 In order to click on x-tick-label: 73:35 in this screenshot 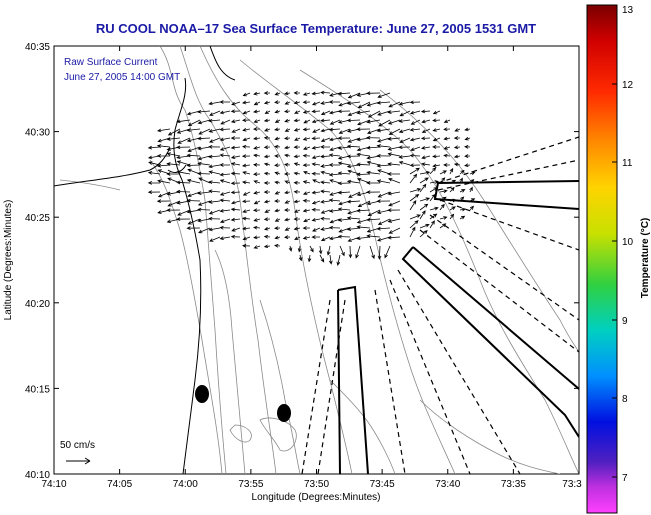, I will do `click(513, 484)`.